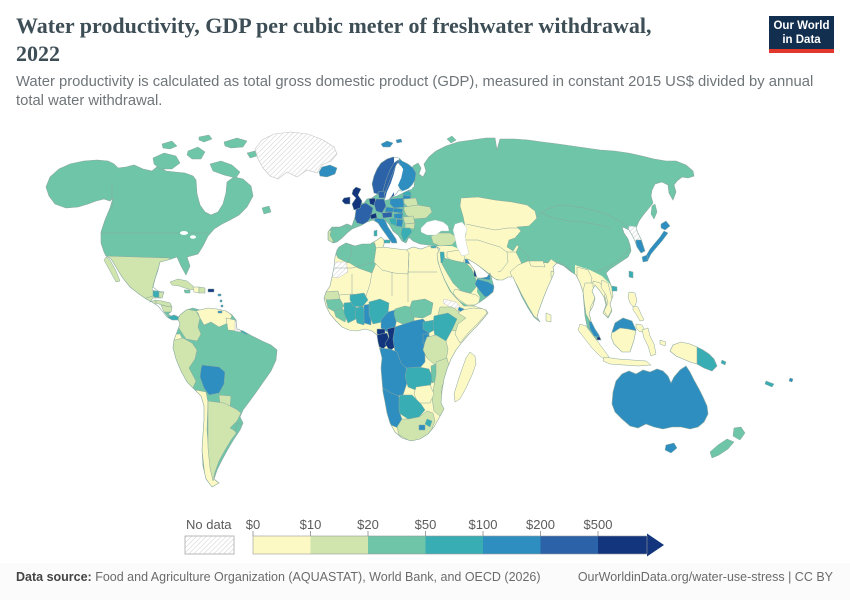 This screenshot has height=600, width=850. What do you see at coordinates (209, 524) in the screenshot?
I see `svg-text: No data` at bounding box center [209, 524].